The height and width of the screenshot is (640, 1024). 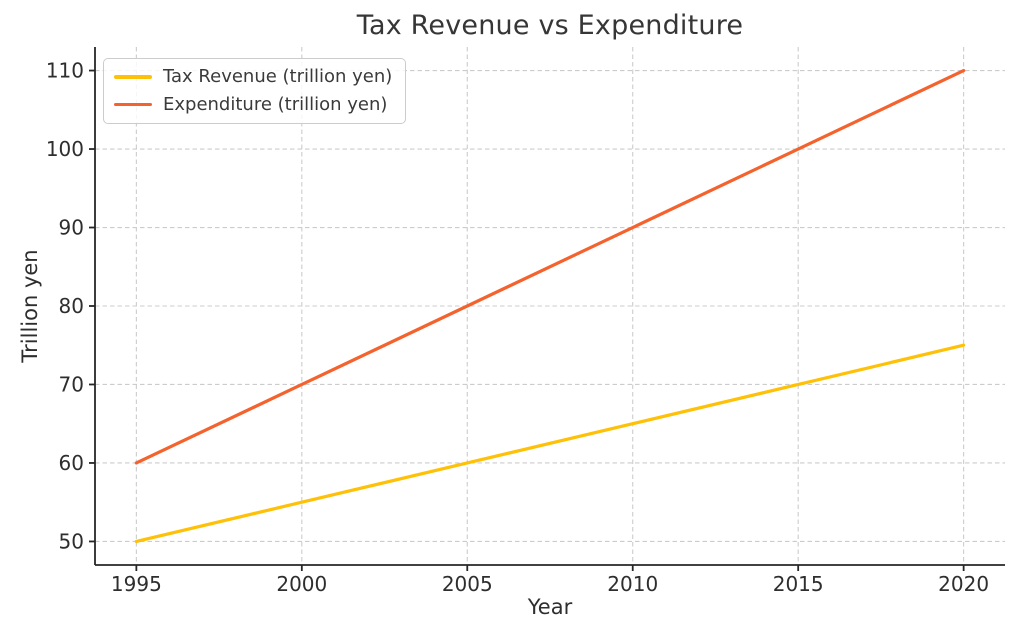 What do you see at coordinates (136, 584) in the screenshot?
I see `x-tick-label: 1995` at bounding box center [136, 584].